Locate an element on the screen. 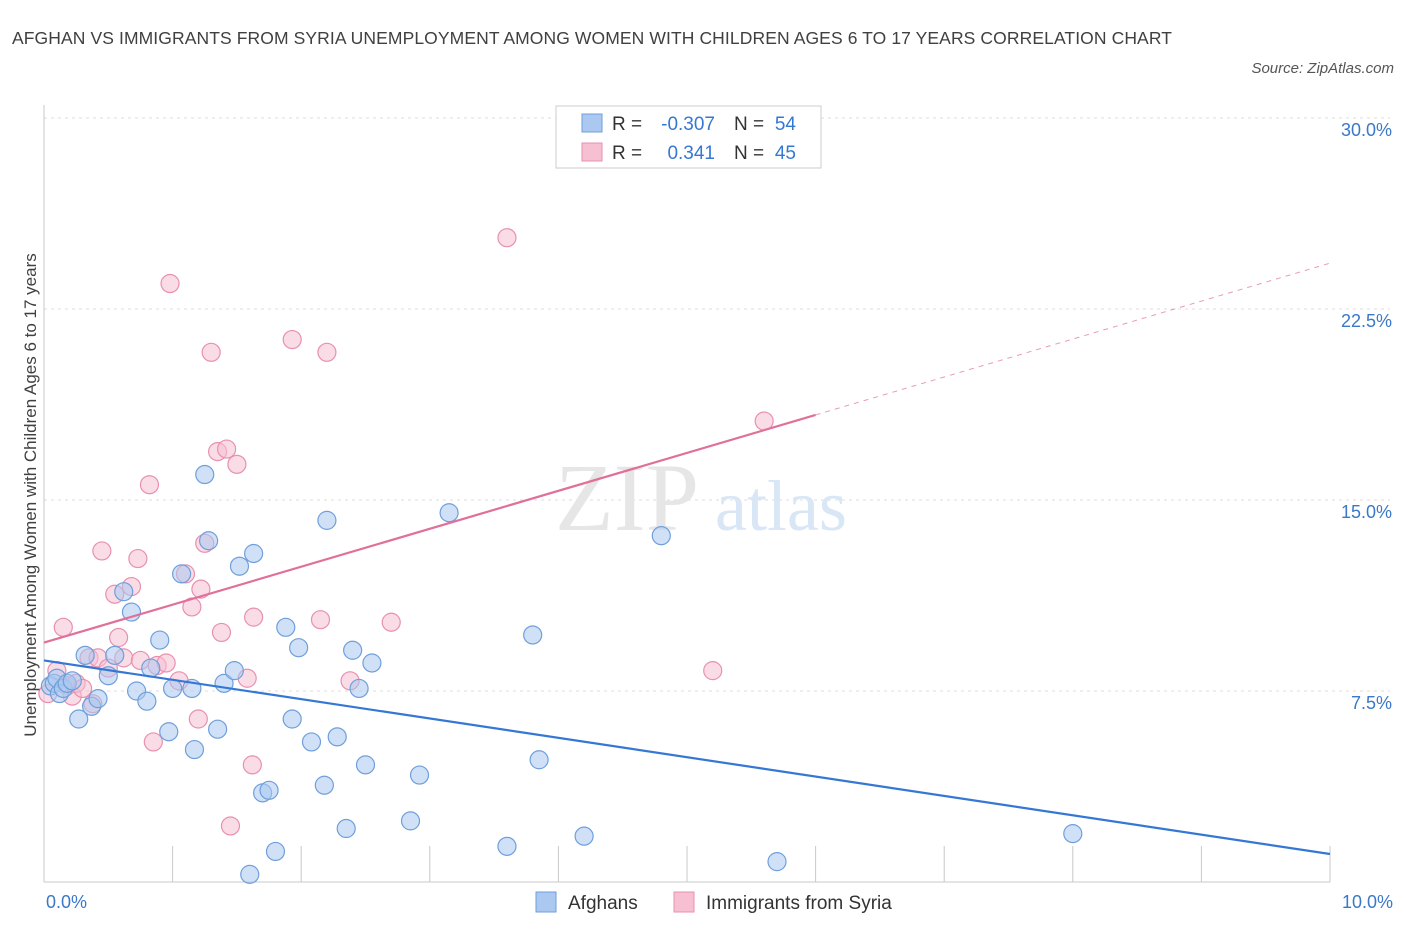 The width and height of the screenshot is (1406, 930). watermark-atlas: atlas is located at coordinates (781, 506).